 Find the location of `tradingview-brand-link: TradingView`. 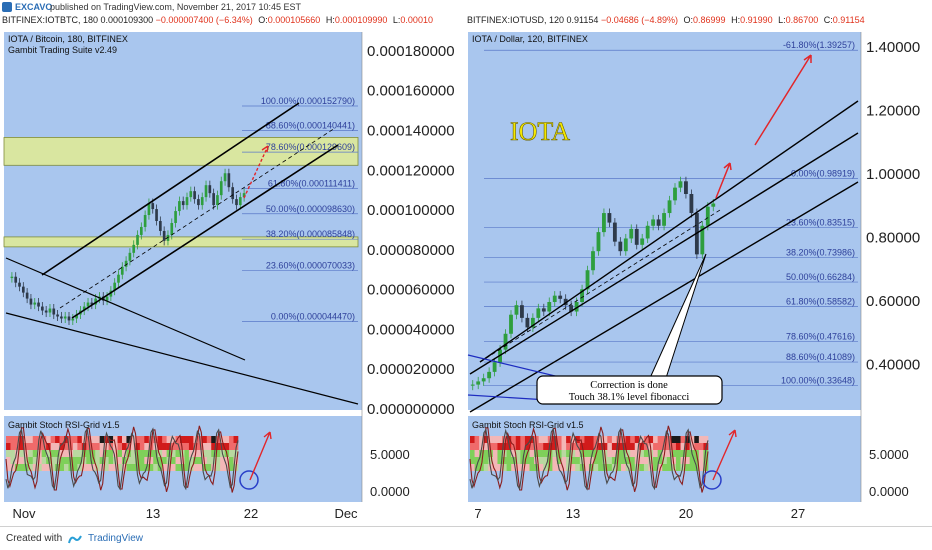

tradingview-brand-link: TradingView is located at coordinates (116, 538).